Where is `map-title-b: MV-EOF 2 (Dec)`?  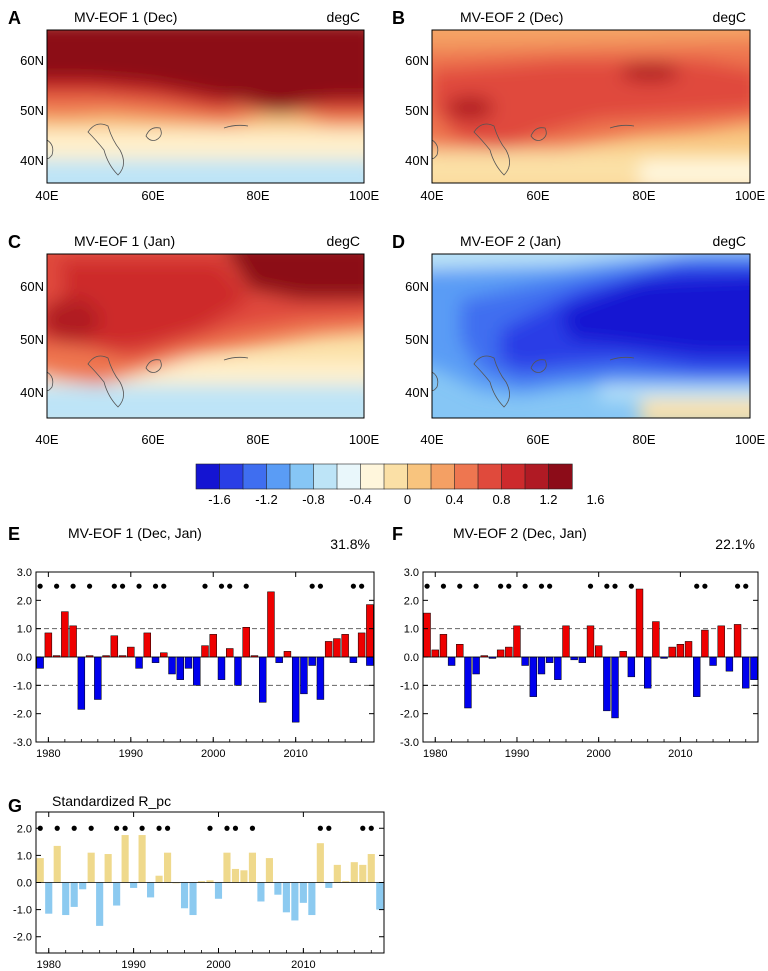
map-title-b: MV-EOF 2 (Dec) is located at coordinates (511, 17).